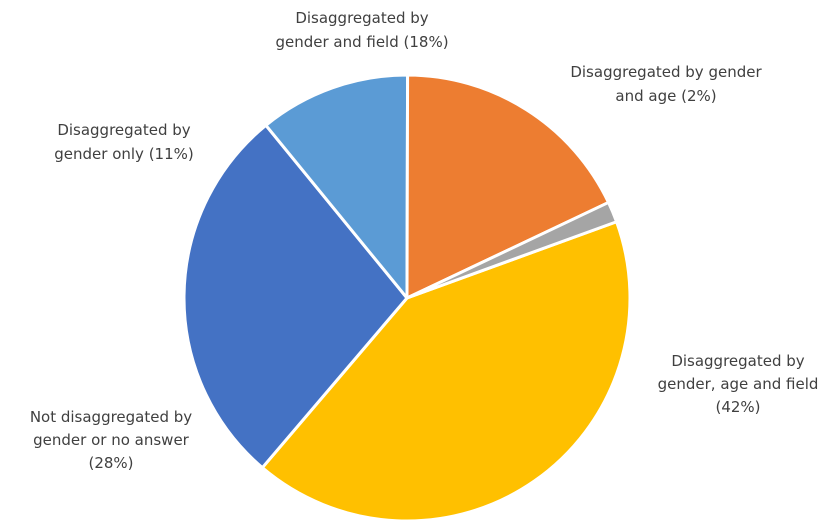 This screenshot has height=520, width=837. I want to click on label-line: Disaggregated by gender, so click(666, 72).